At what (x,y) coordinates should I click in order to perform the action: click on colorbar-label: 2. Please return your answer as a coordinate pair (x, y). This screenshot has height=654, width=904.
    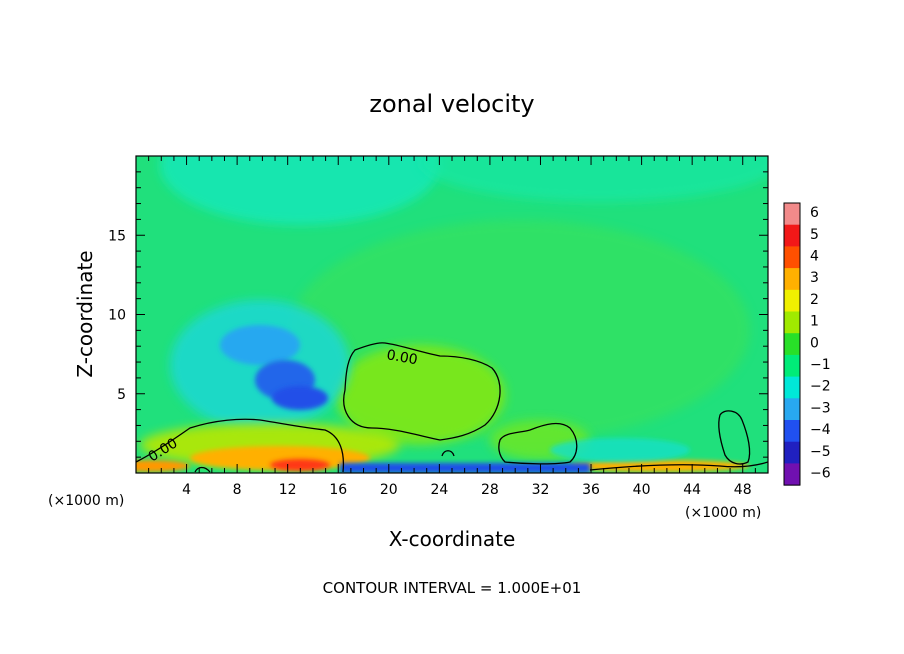
    Looking at the image, I should click on (814, 300).